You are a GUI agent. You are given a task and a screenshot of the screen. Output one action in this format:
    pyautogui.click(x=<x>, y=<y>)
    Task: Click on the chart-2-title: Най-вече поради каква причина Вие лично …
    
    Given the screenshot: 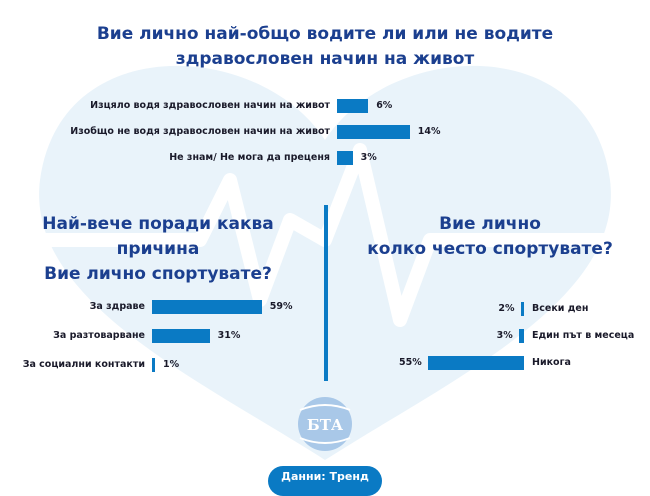 What is the action you would take?
    pyautogui.click(x=158, y=249)
    